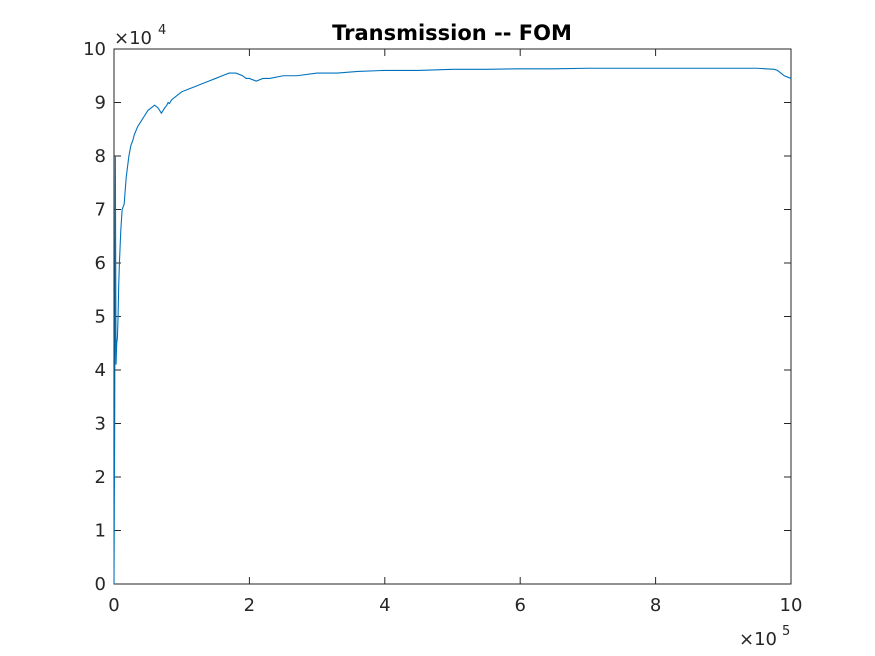  I want to click on y-tick-label: 6, so click(100, 263).